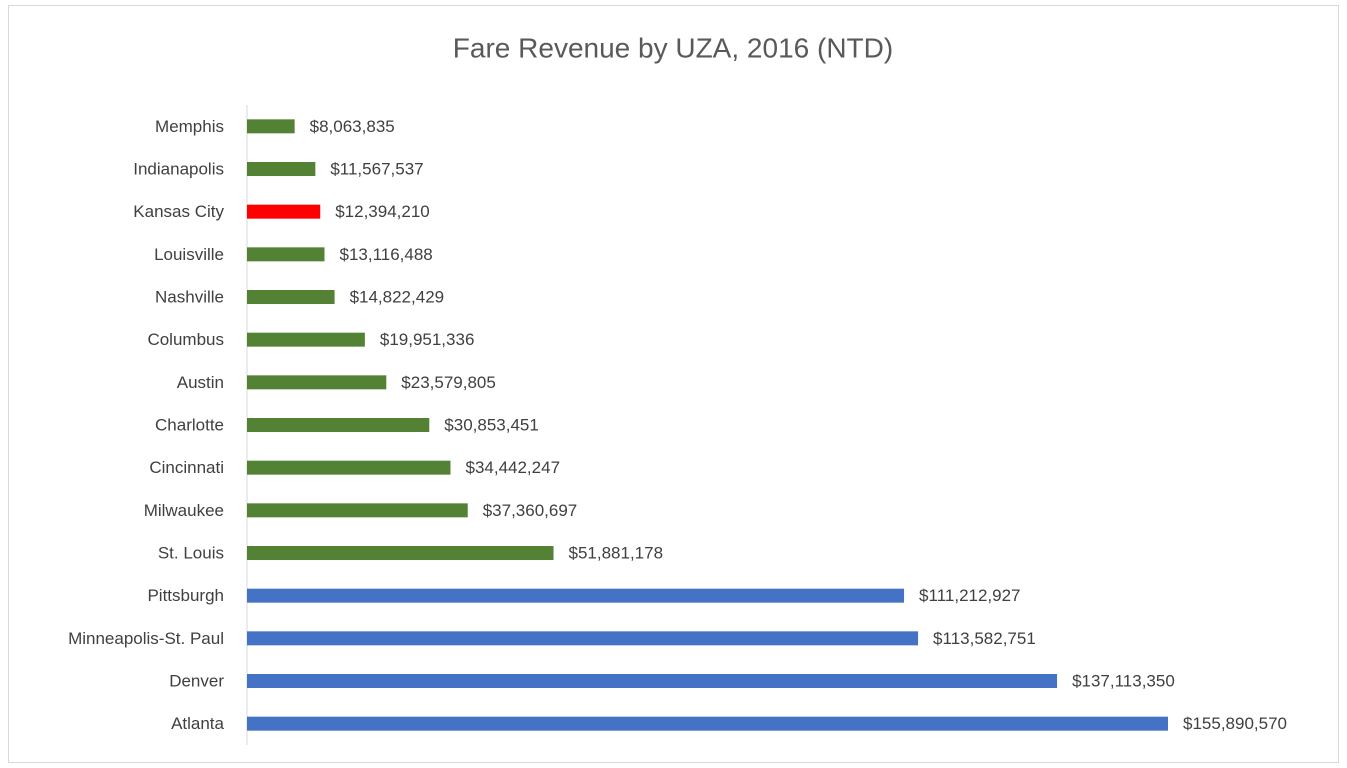  I want to click on category-label: Milwaukee, so click(184, 510).